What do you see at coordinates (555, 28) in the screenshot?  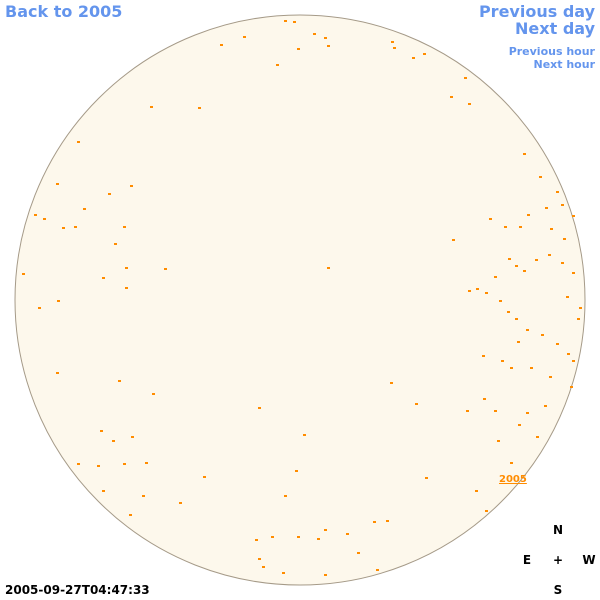 I see `next-day-link: Next day` at bounding box center [555, 28].